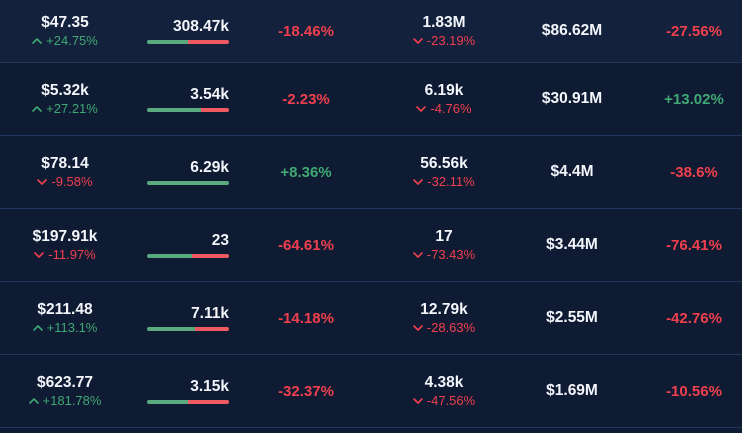 The width and height of the screenshot is (742, 433). I want to click on market-value: $2.55M, so click(572, 318).